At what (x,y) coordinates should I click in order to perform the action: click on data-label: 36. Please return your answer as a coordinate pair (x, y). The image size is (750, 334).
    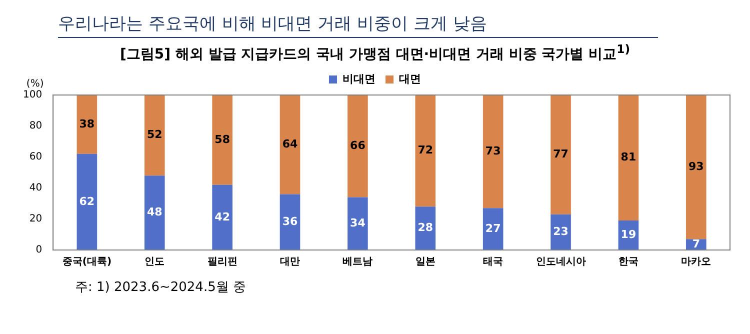
    Looking at the image, I should click on (290, 221).